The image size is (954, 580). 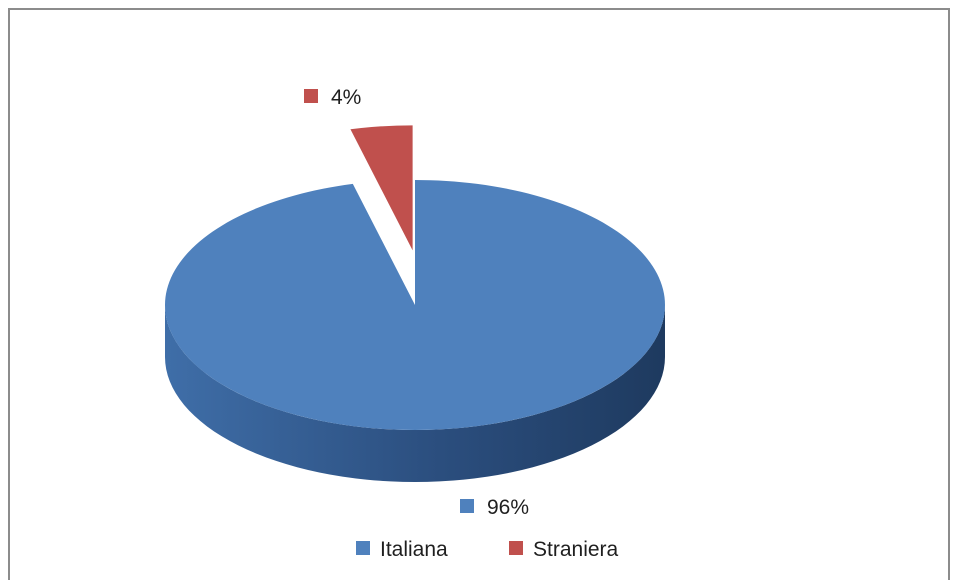 I want to click on data-label-swatch-straniera, so click(x=311, y=96).